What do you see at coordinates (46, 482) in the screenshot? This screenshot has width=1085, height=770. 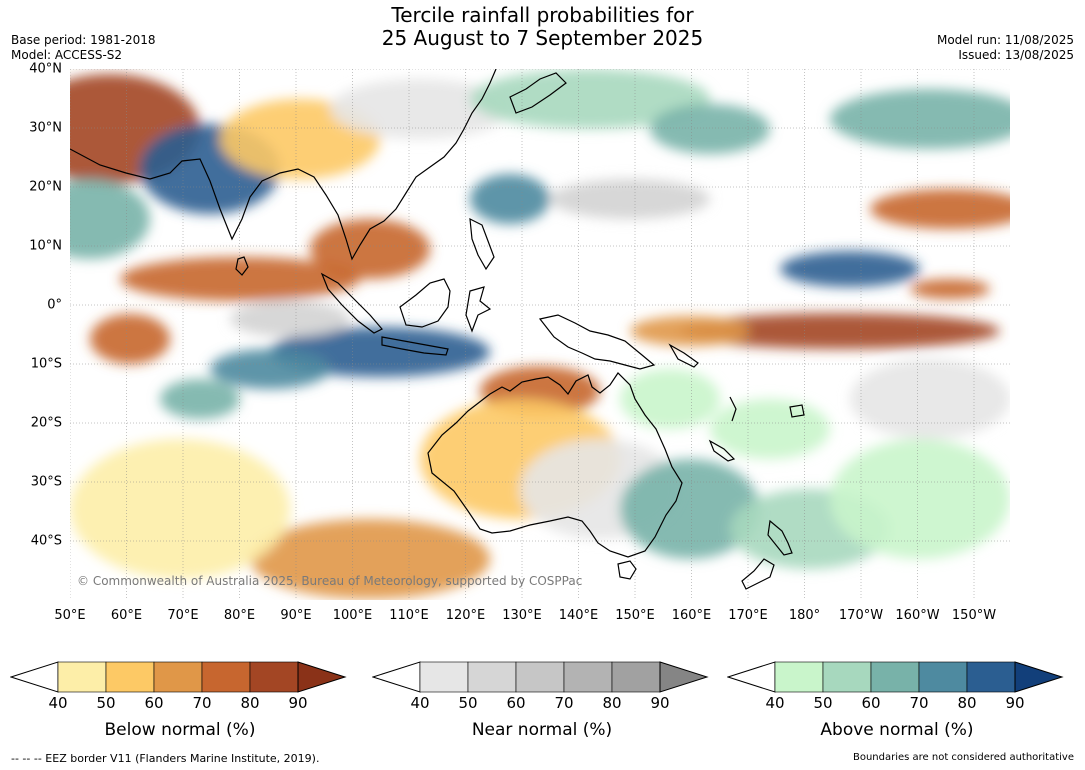 I see `latitude-label: 30°S` at bounding box center [46, 482].